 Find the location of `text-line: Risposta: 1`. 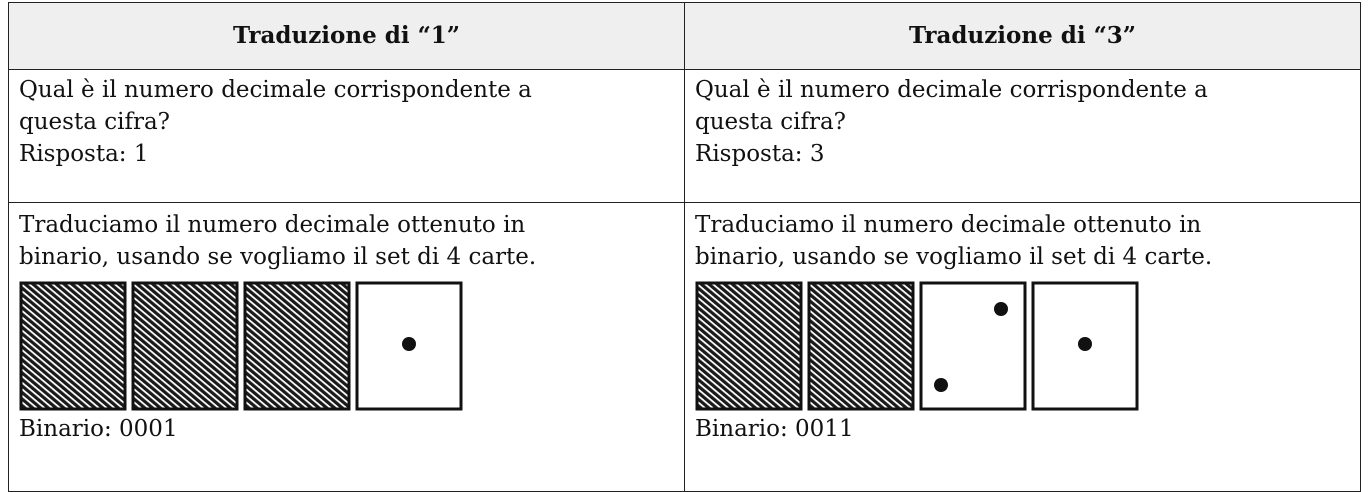

text-line: Risposta: 1 is located at coordinates (84, 154).